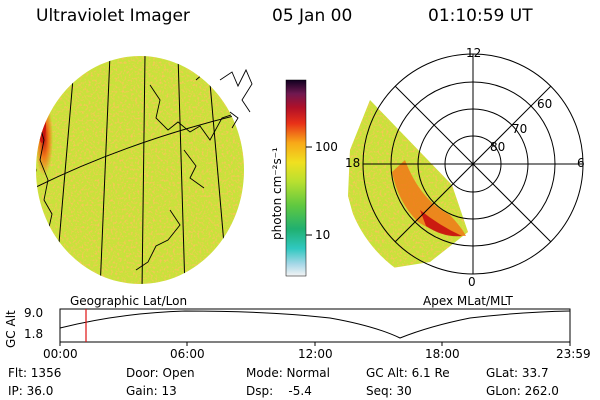  Describe the element at coordinates (520, 129) in the screenshot. I see `mlat-label-70: 70` at that location.